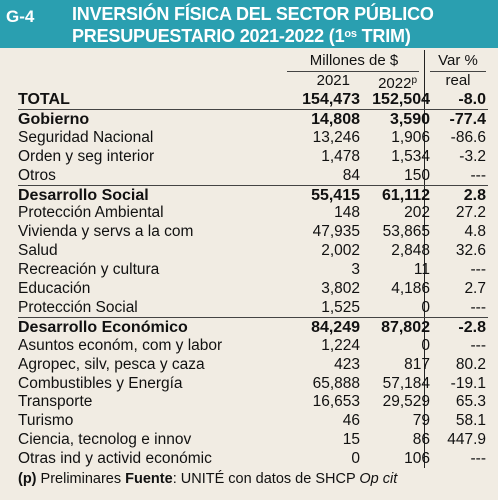  I want to click on footer-p-text: Preliminares, so click(81, 479).